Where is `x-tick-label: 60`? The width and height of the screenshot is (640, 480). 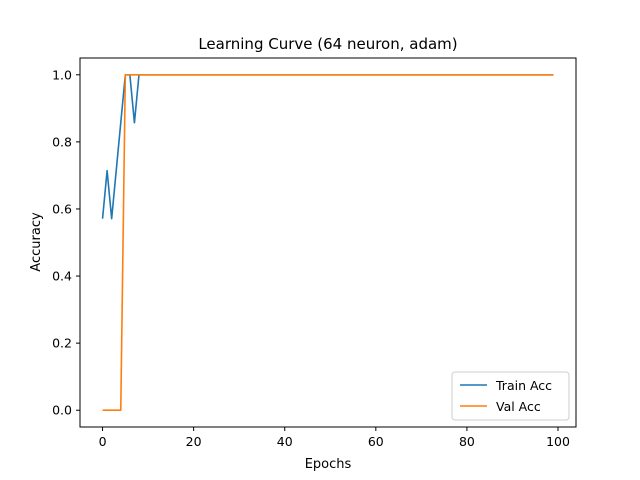
x-tick-label: 60 is located at coordinates (376, 441).